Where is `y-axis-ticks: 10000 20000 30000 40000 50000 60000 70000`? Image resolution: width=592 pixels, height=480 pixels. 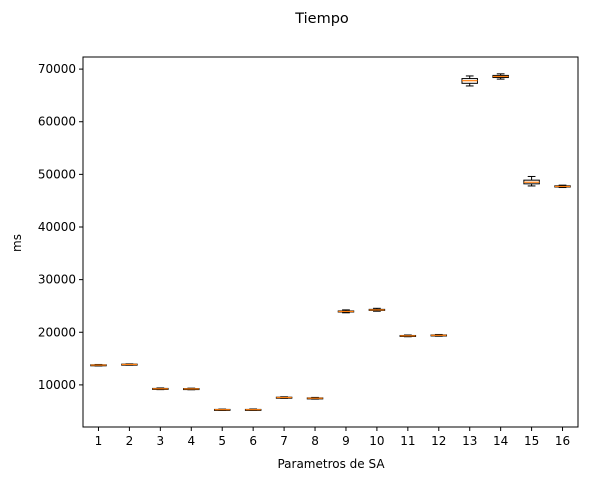 y-axis-ticks: 10000 20000 30000 40000 50000 60000 70000 is located at coordinates (60, 227).